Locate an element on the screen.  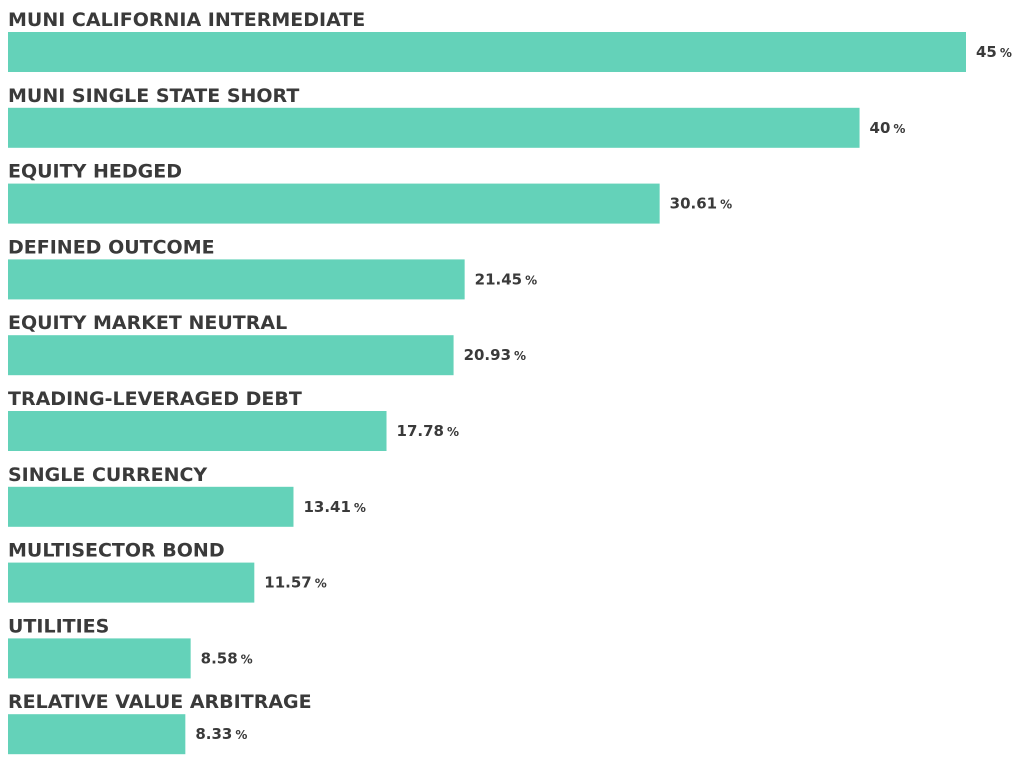
bar-row: SINGLE CURRENCY 13.41% is located at coordinates (187, 495).